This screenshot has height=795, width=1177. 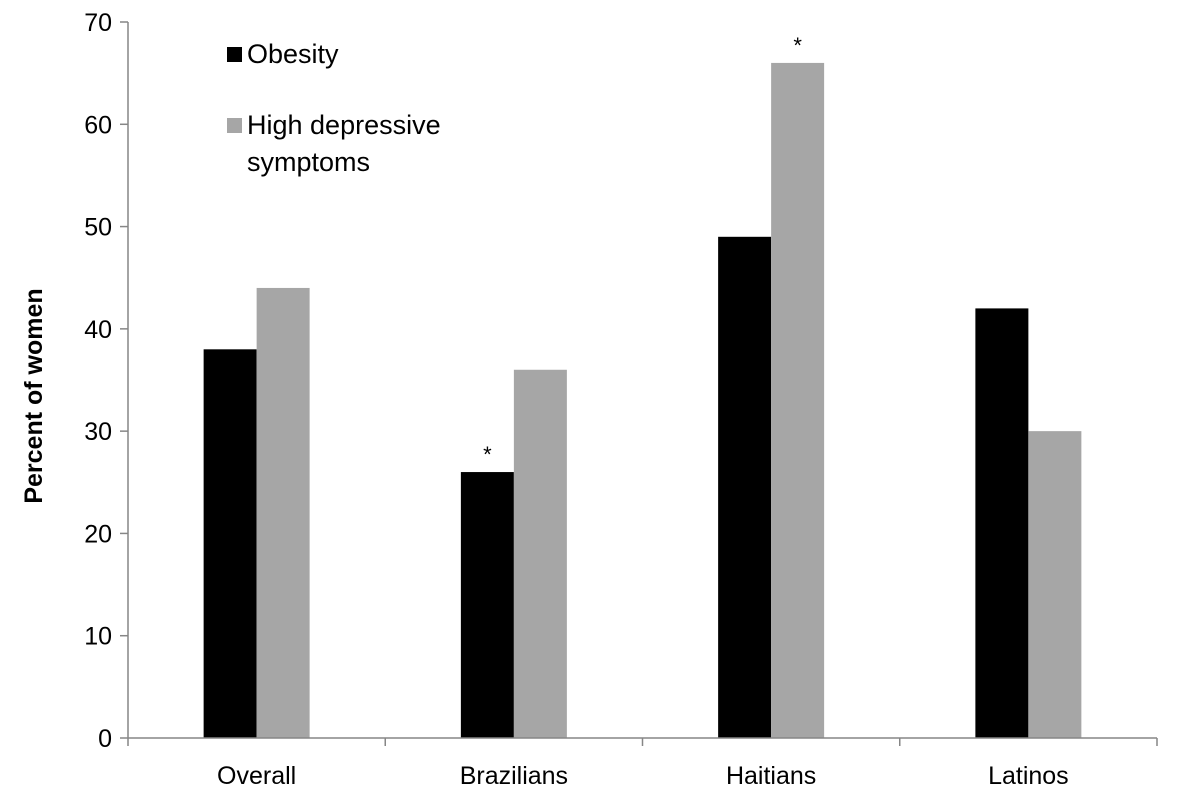 I want to click on y-tick-label: 0, so click(x=105, y=739).